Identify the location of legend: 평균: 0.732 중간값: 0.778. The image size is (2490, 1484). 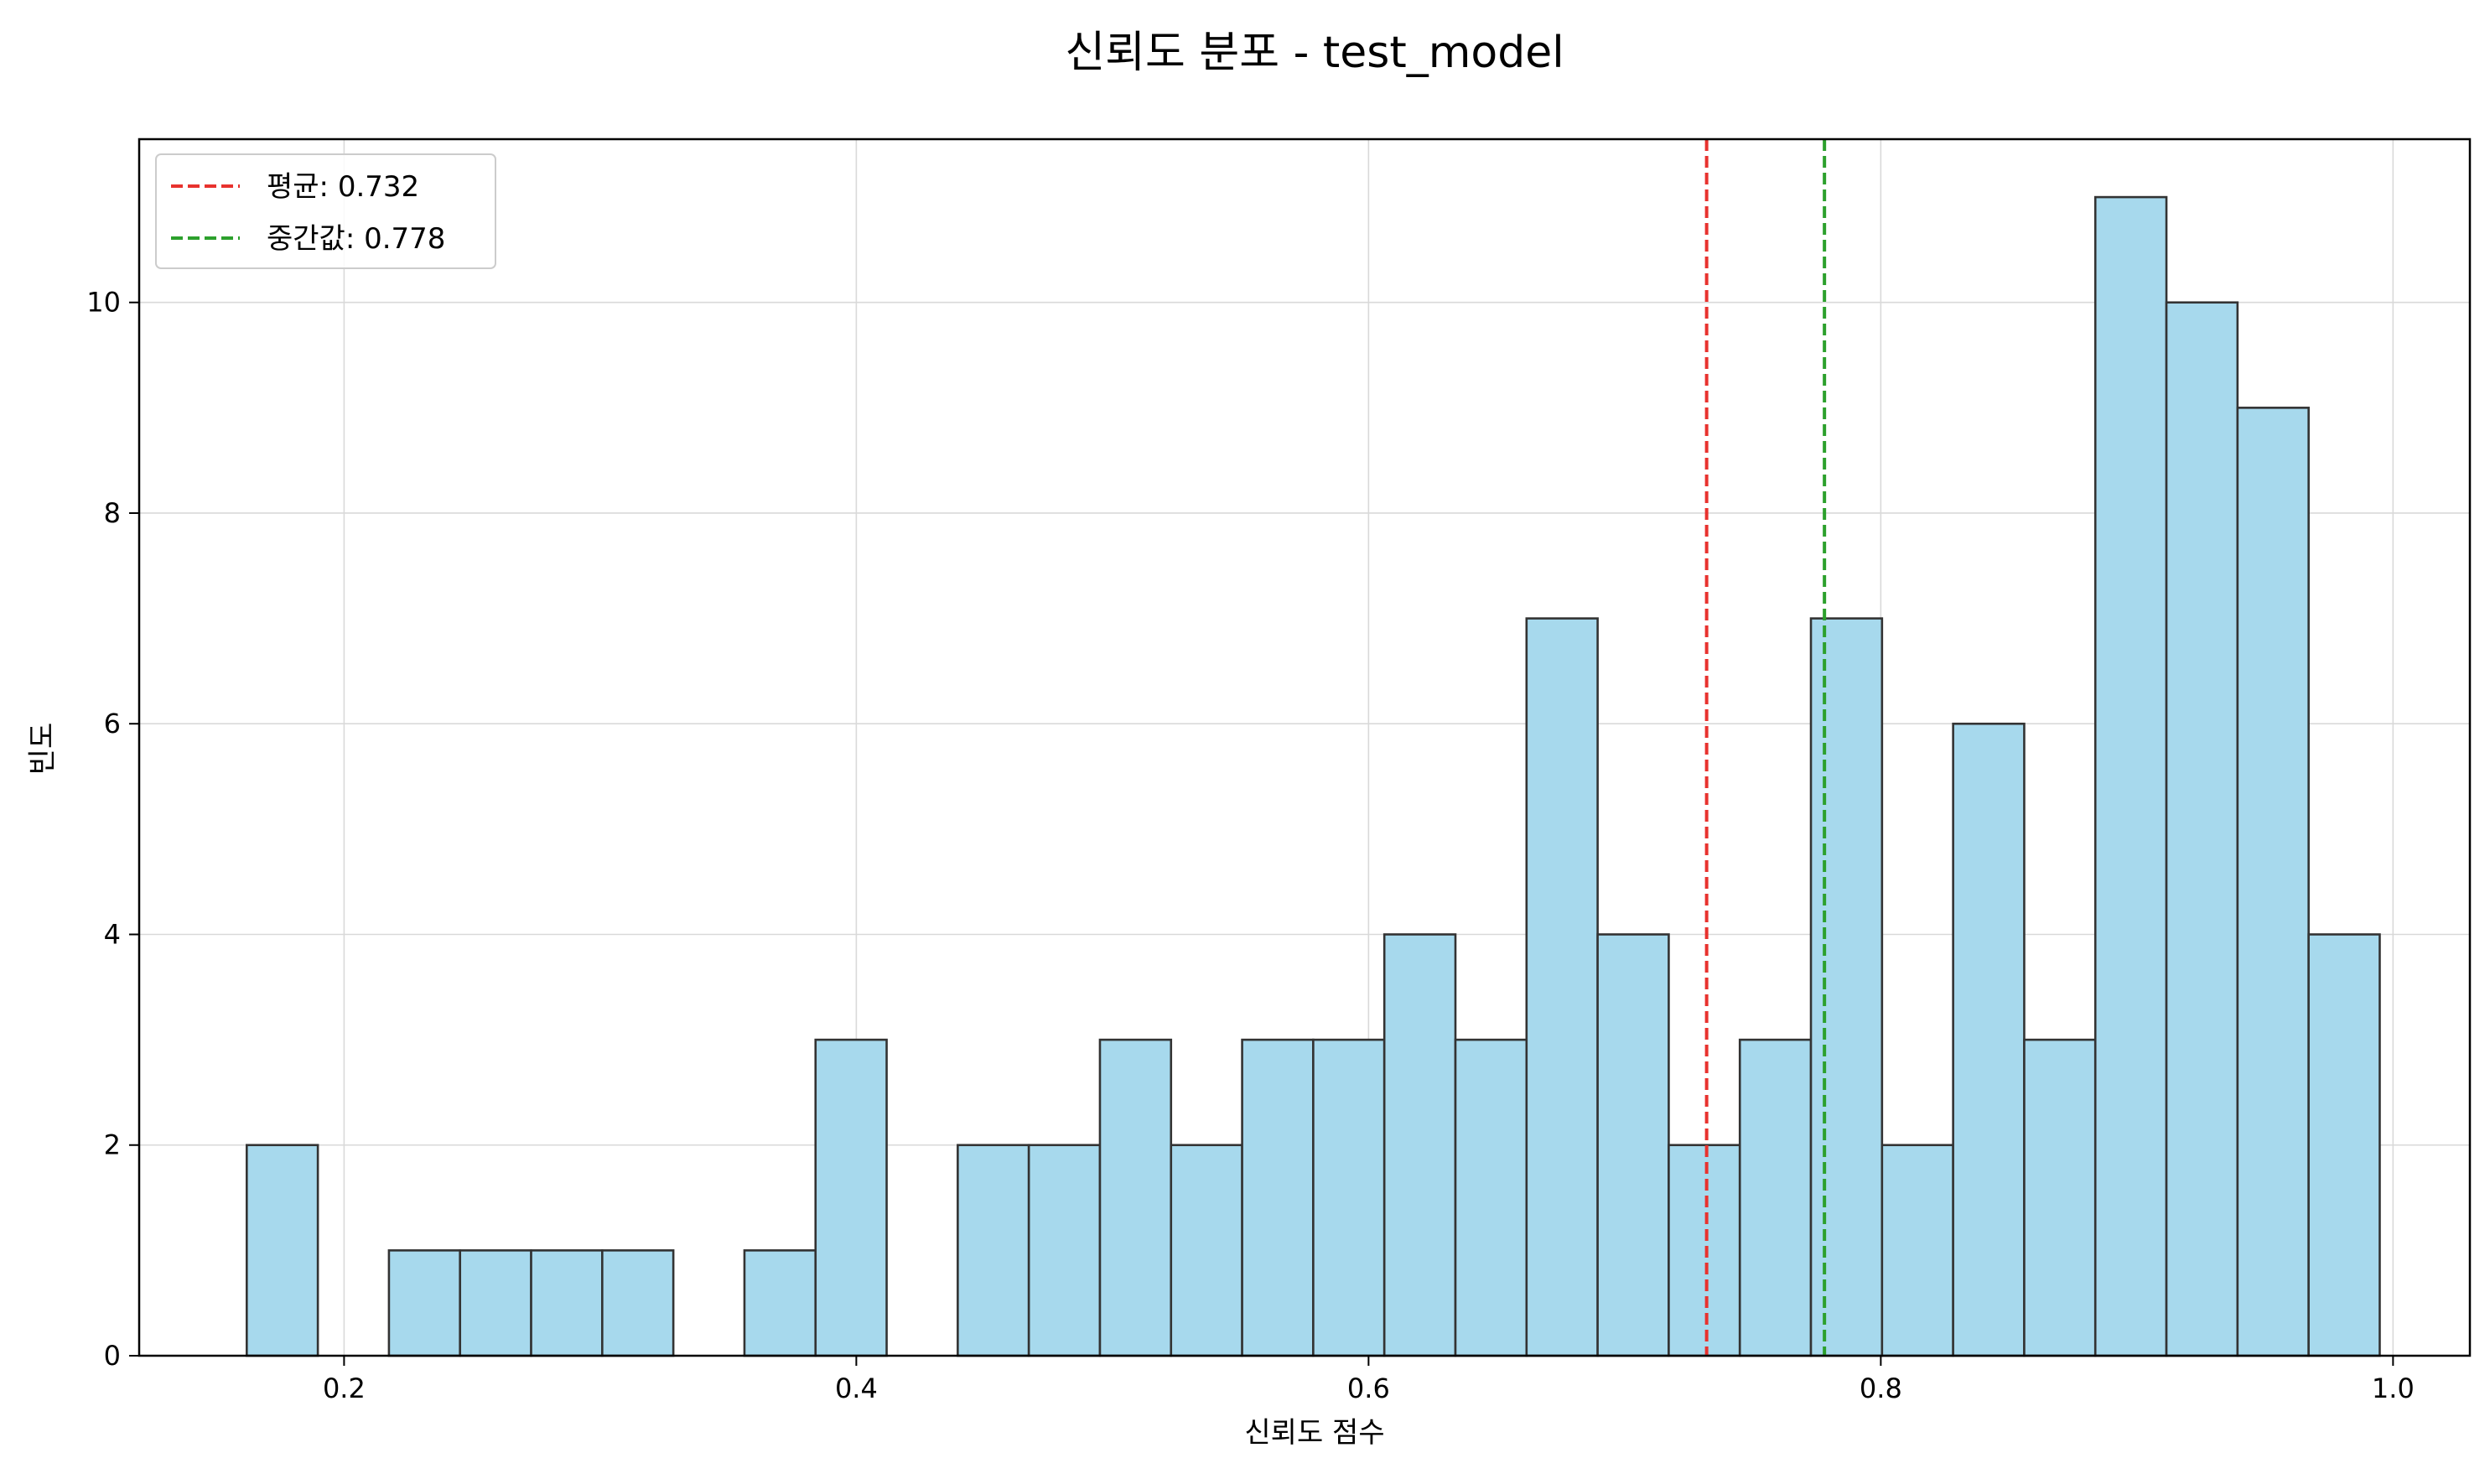
(325, 211).